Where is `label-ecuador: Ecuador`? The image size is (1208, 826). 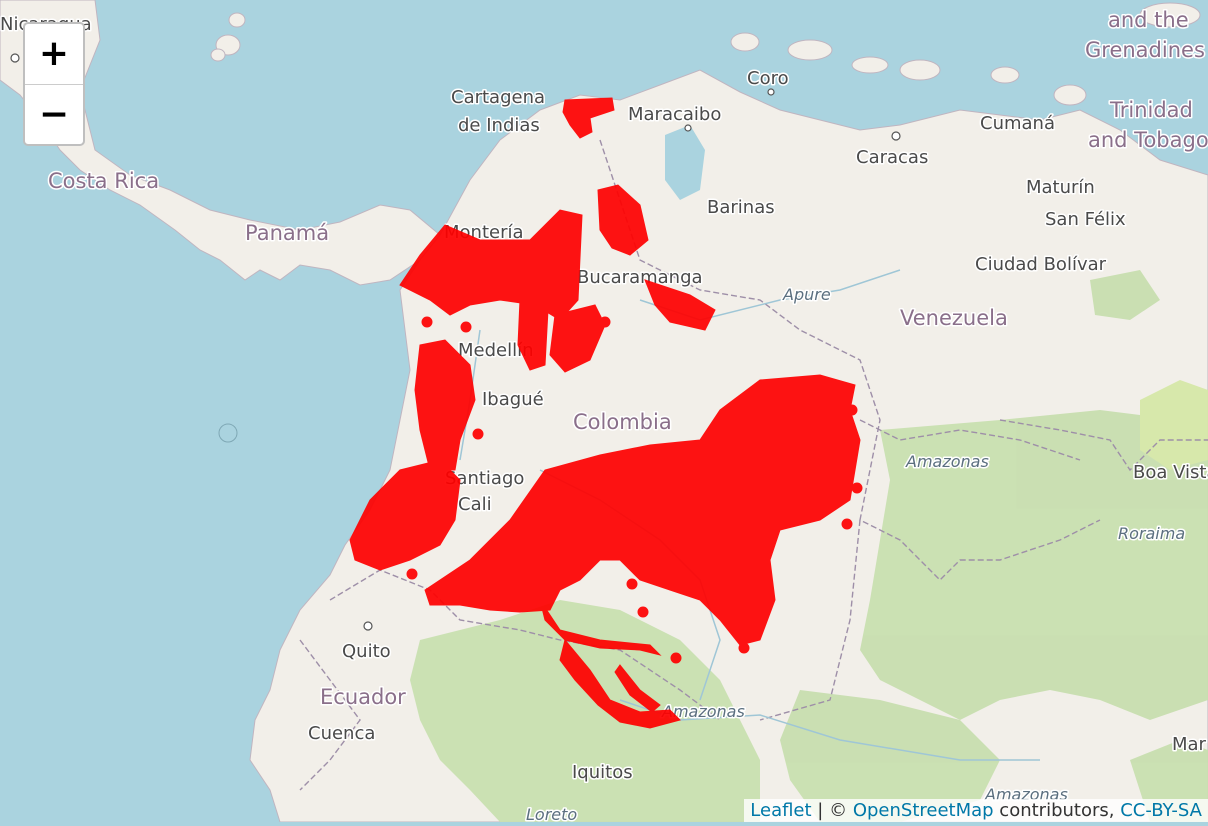 label-ecuador: Ecuador is located at coordinates (363, 697).